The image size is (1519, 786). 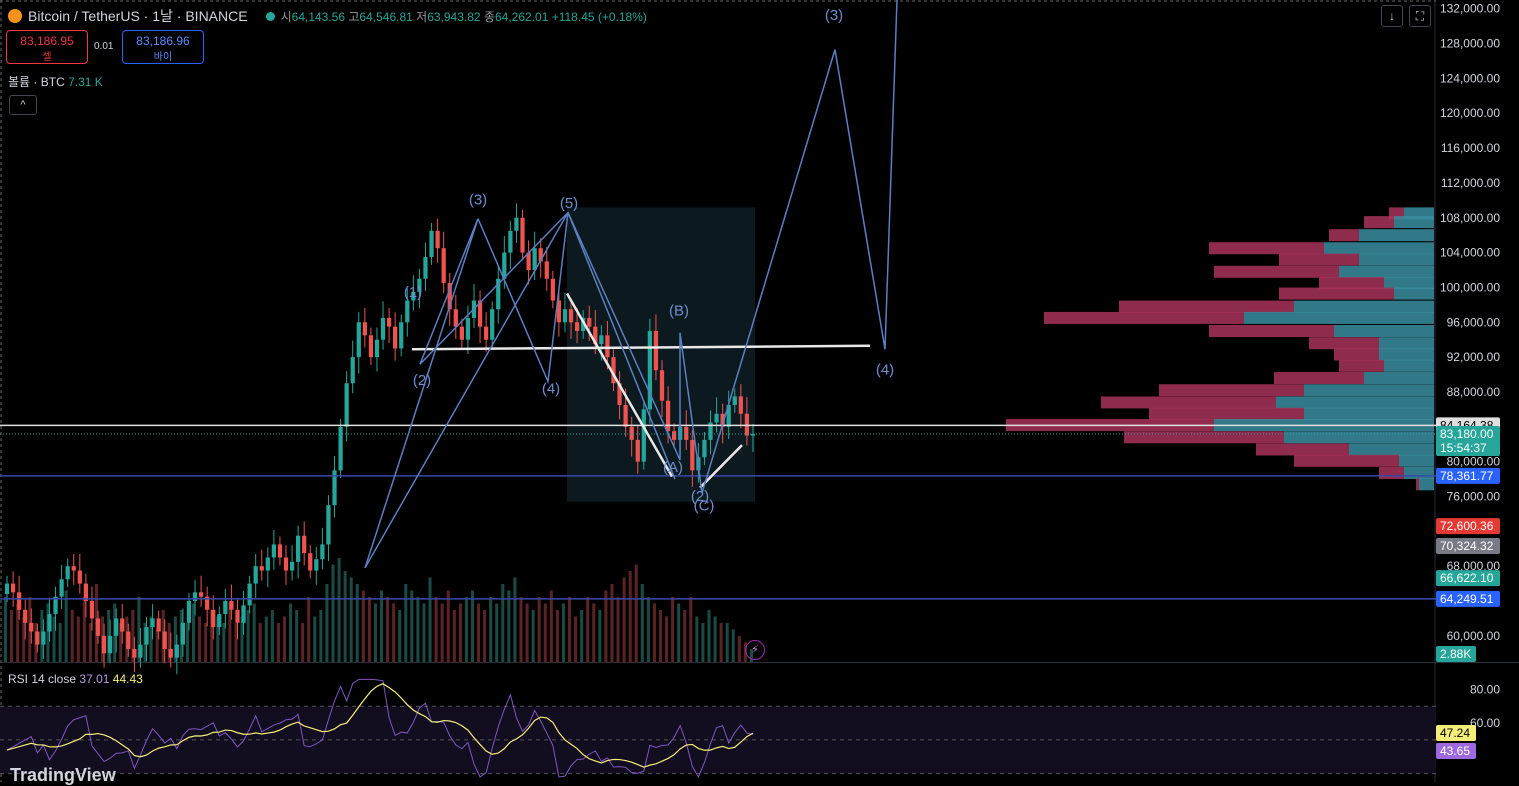 I want to click on volume-legend: 볼륨 · BTC 7.31 K, so click(x=55, y=81).